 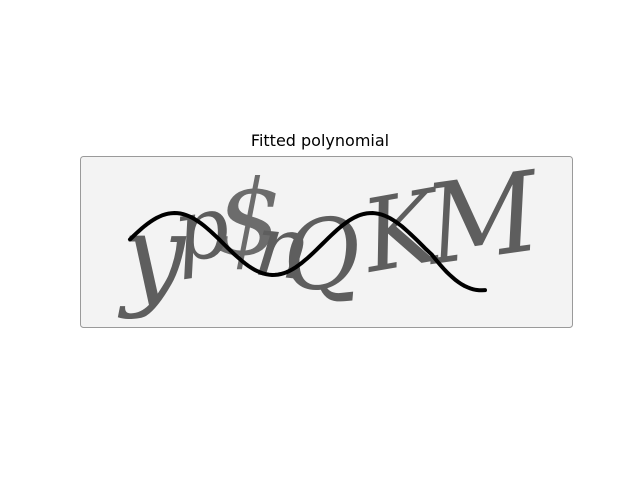 What do you see at coordinates (320, 140) in the screenshot?
I see `figure-title: Fitted polynomial` at bounding box center [320, 140].